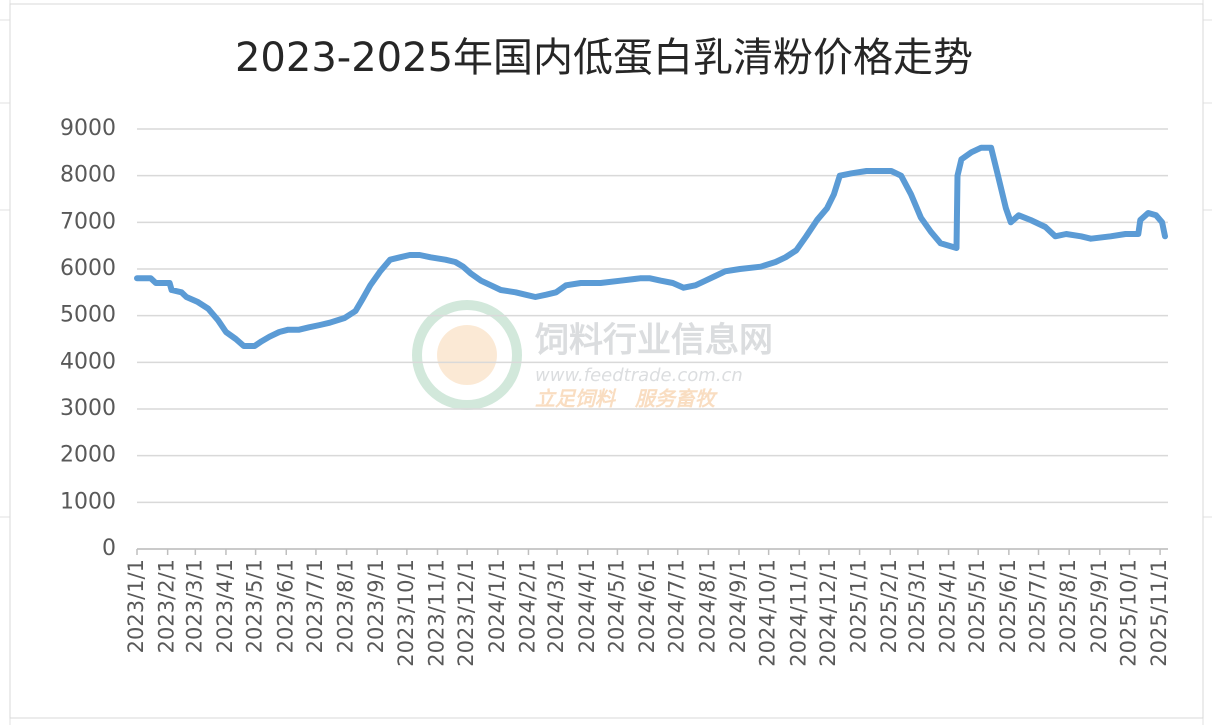 Image resolution: width=1212 pixels, height=725 pixels. Describe the element at coordinates (88, 408) in the screenshot. I see `y-tick-label: 3000` at that location.